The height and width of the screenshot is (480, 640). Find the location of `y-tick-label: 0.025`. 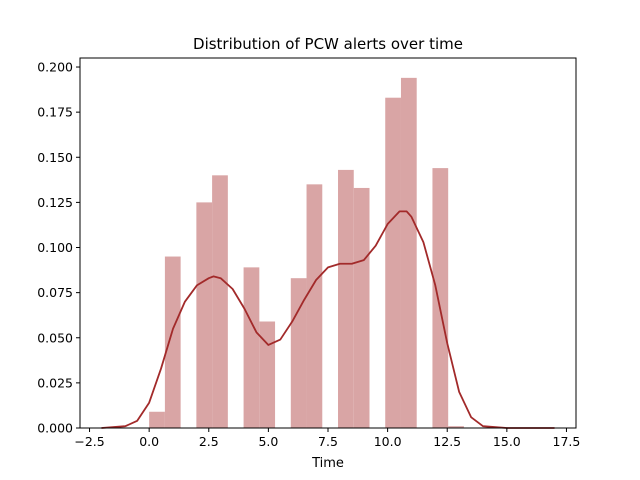

y-tick-label: 0.025 is located at coordinates (55, 382).